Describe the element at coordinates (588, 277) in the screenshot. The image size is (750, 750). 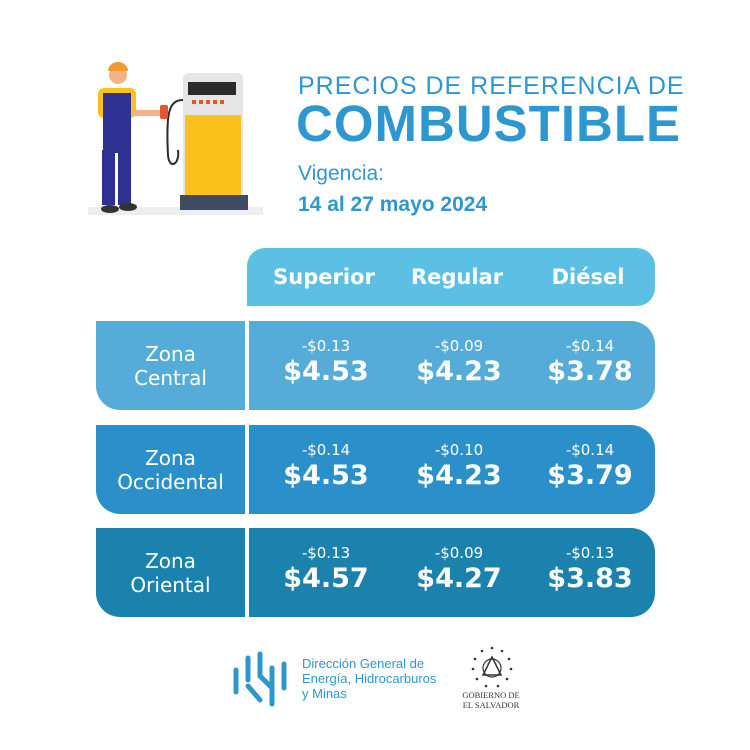
I see `column-diesel: Diésel` at that location.